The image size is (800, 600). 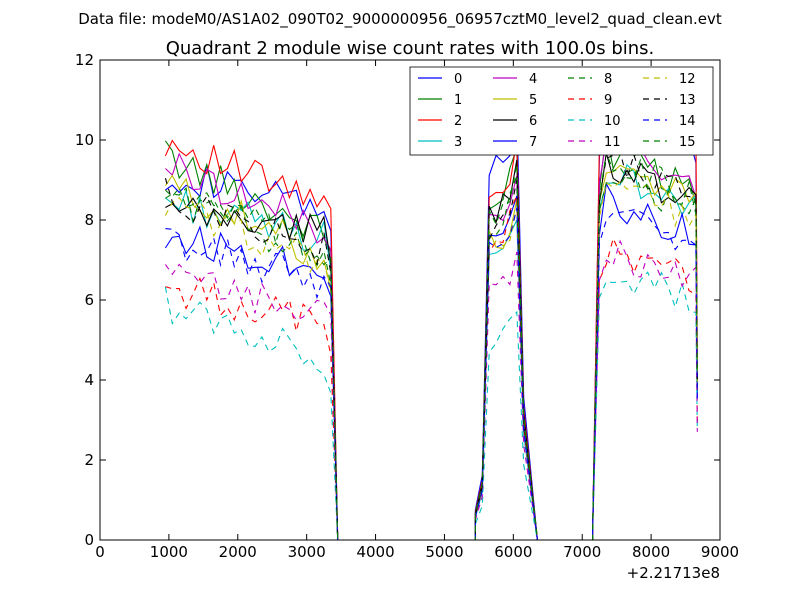 I want to click on x-offset-label: +2.21713e8, so click(x=673, y=573).